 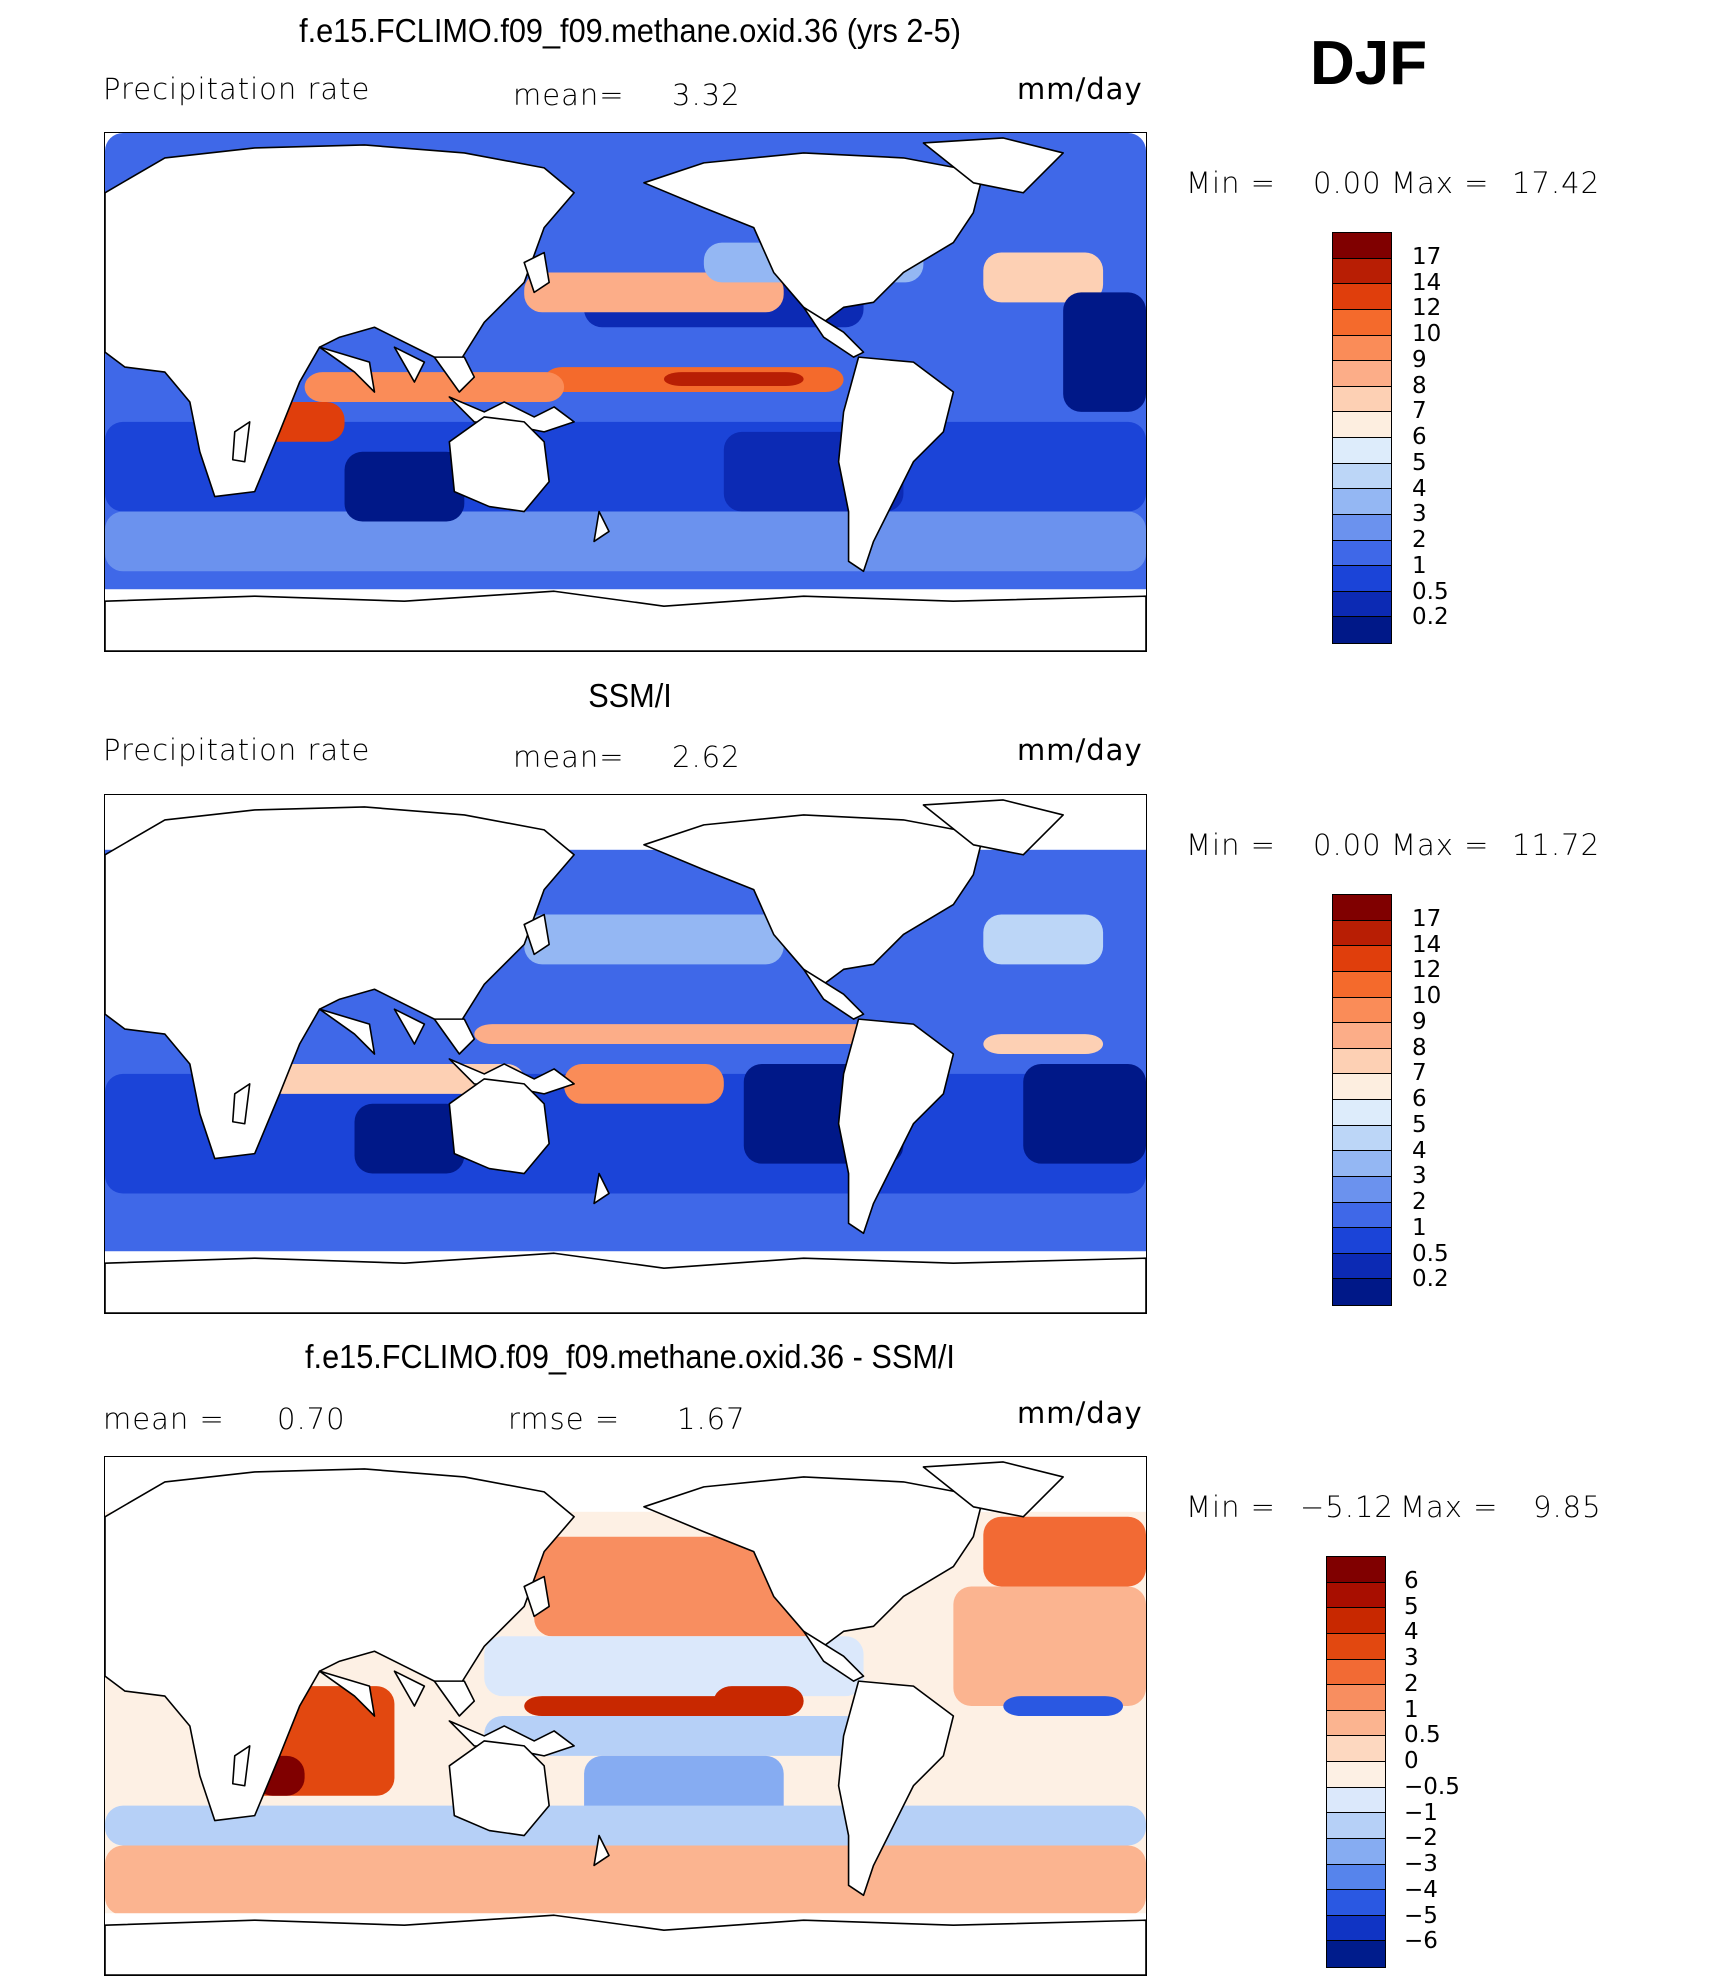 I want to click on colorbar-tick-label: −2, so click(x=1421, y=1838).